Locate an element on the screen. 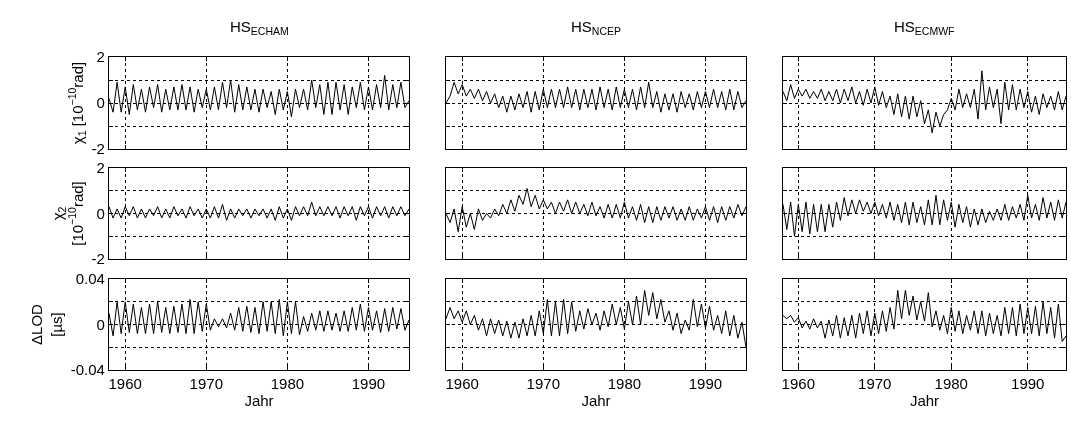 The image size is (1071, 423). y-tick-label: -0.04 is located at coordinates (87, 370).